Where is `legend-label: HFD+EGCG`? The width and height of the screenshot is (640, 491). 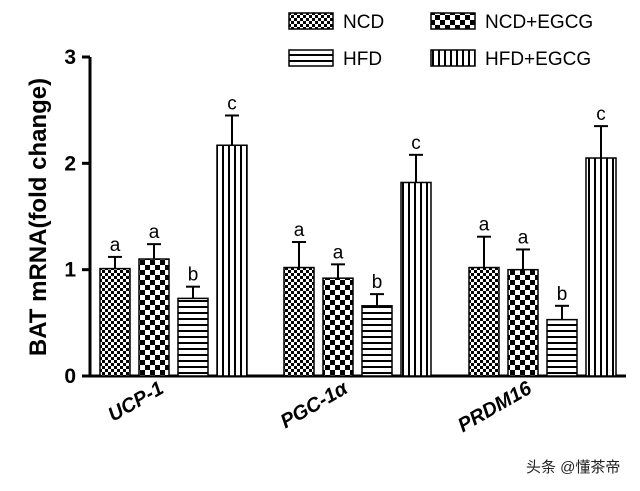
legend-label: HFD+EGCG is located at coordinates (538, 59).